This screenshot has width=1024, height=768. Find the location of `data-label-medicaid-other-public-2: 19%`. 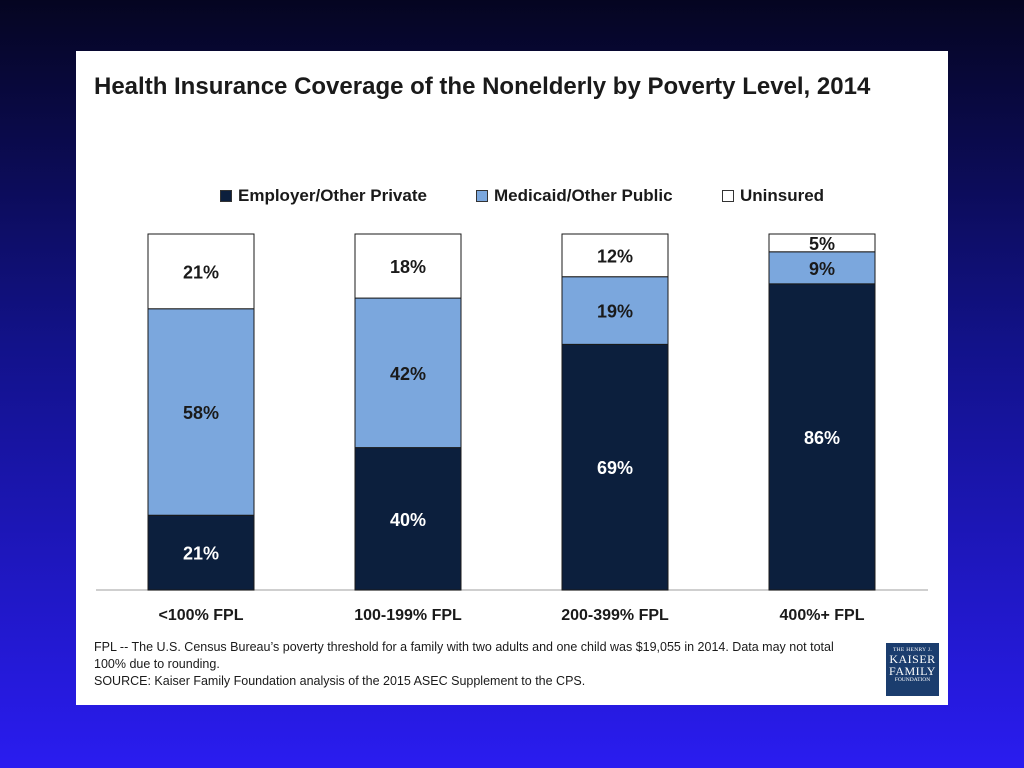

data-label-medicaid-other-public-2: 19% is located at coordinates (615, 312).